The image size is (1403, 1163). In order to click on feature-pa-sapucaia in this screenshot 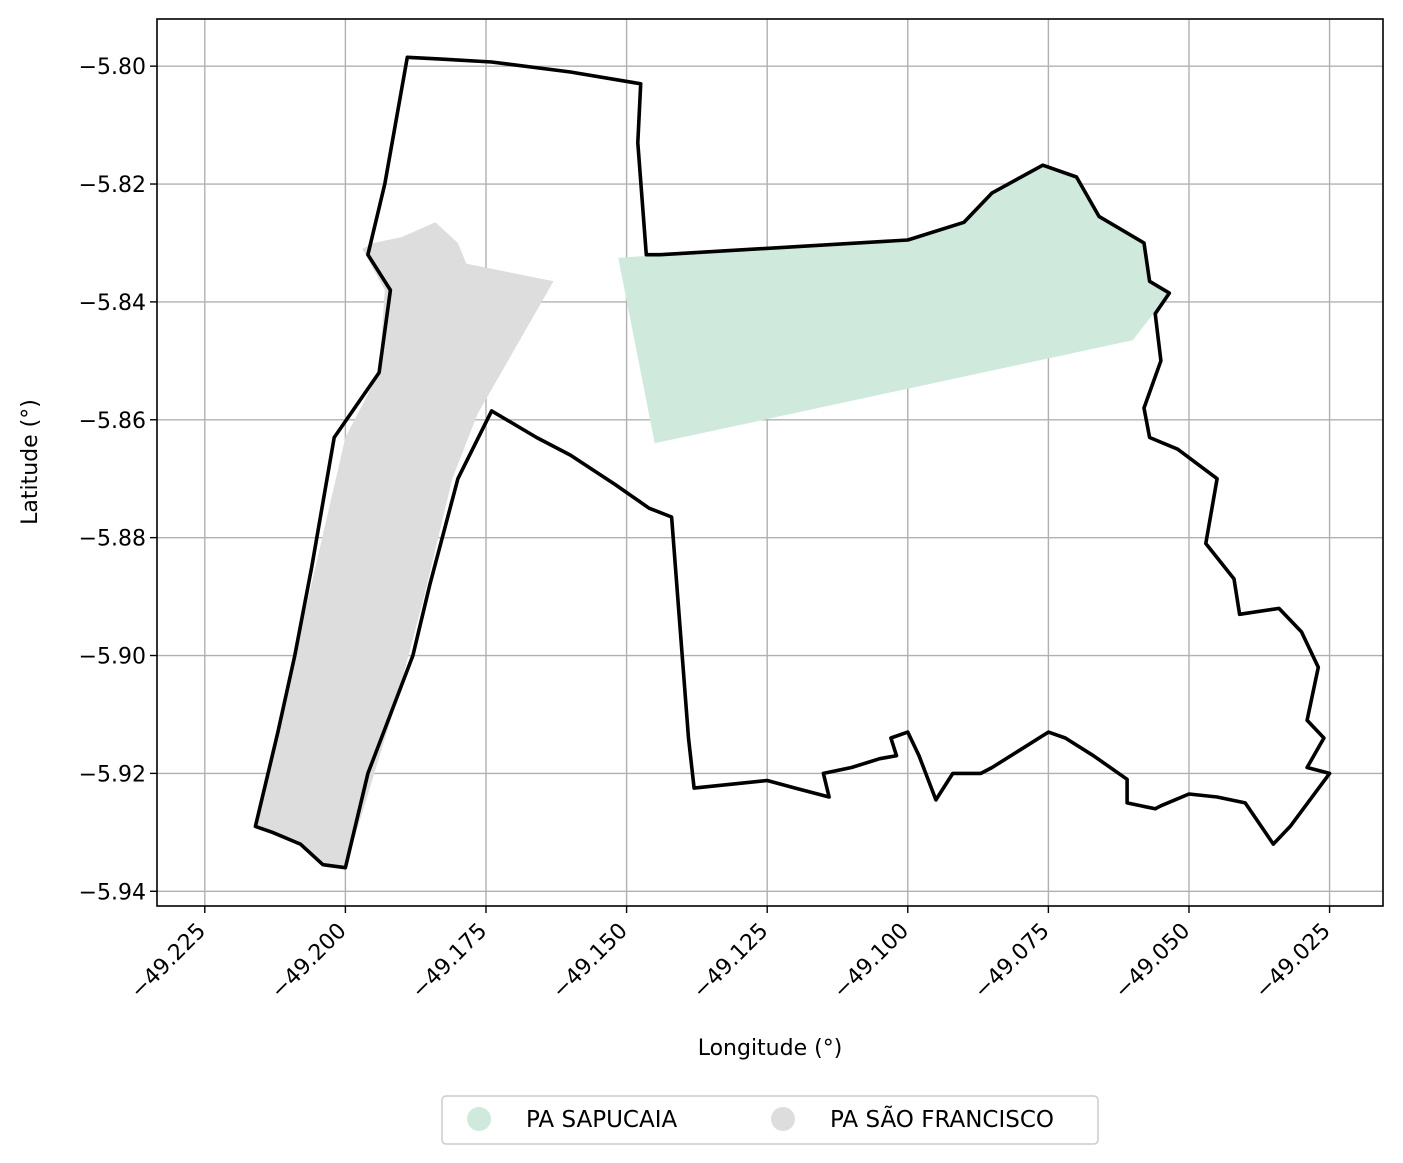, I will do `click(894, 304)`.